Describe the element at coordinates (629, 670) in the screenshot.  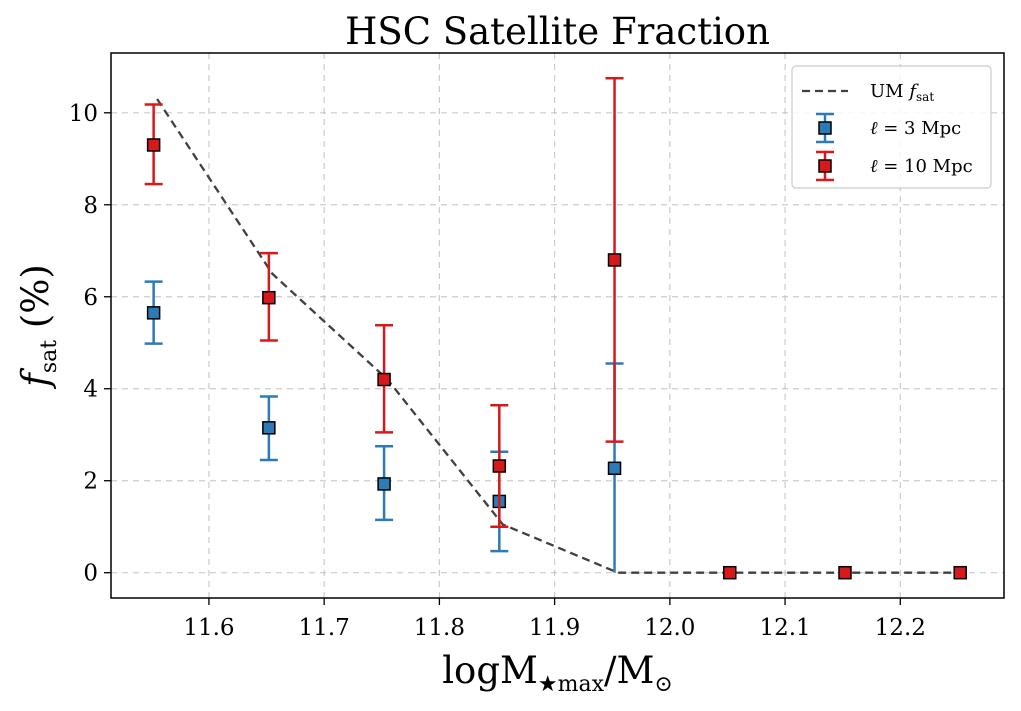
I see `x-label-tail: /M` at that location.